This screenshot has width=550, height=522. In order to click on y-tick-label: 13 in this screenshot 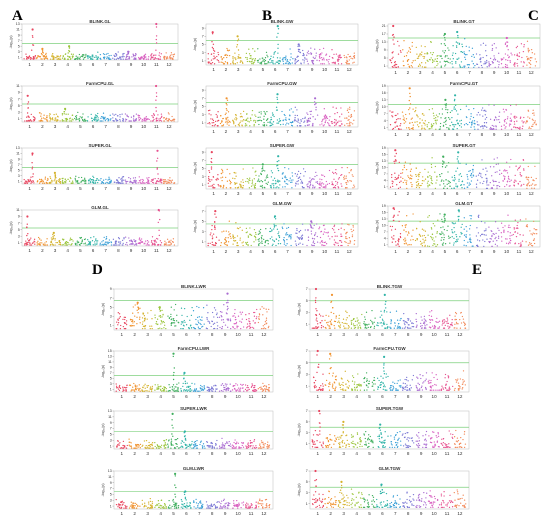, I will do `click(384, 100)`.